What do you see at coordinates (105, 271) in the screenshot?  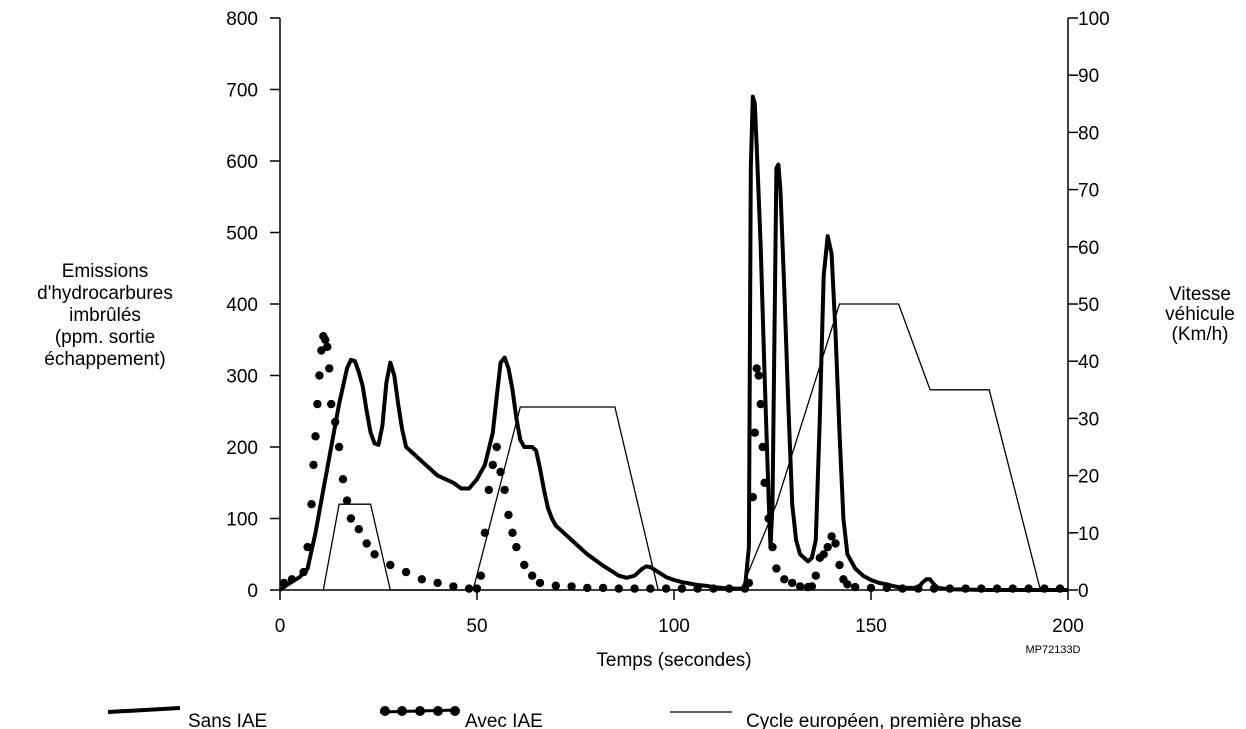 I see `y-left-title-line: Emissions` at bounding box center [105, 271].